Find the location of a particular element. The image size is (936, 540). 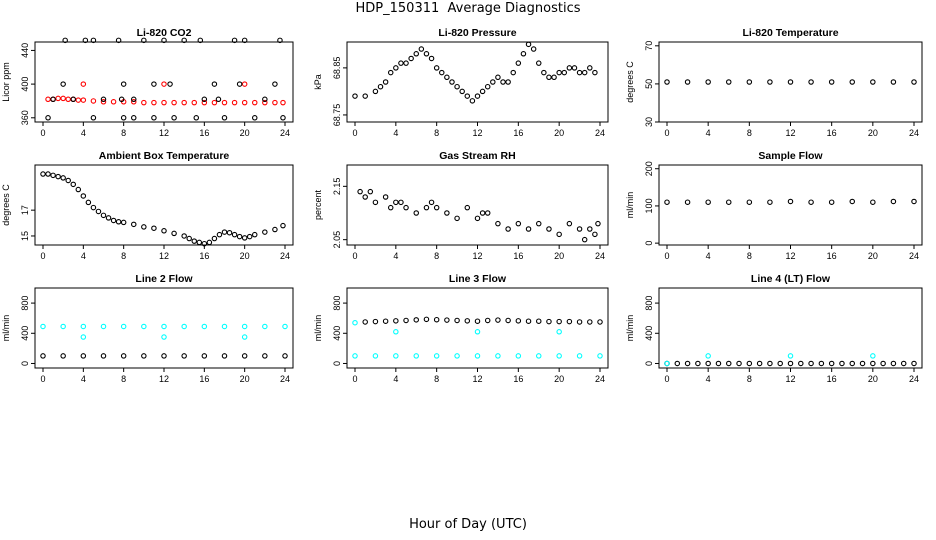

y-tick-label: 100 is located at coordinates (649, 205).